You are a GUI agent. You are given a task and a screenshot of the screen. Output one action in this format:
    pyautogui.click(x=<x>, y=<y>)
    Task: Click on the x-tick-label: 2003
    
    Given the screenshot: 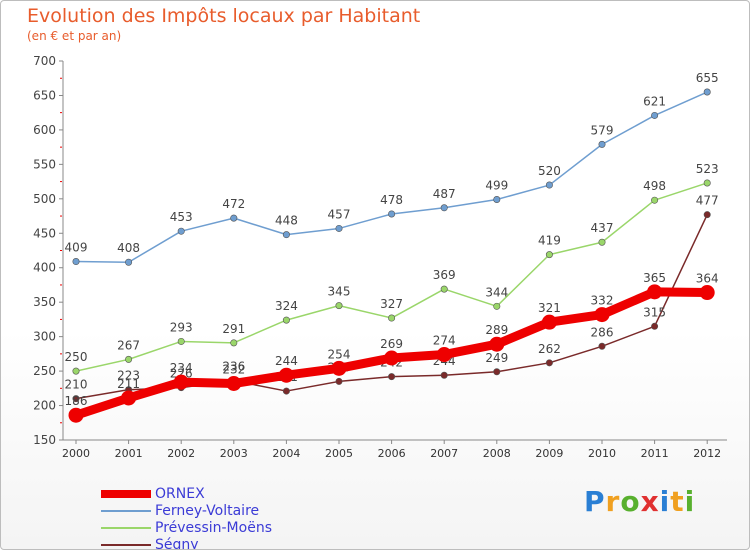 What is the action you would take?
    pyautogui.click(x=234, y=453)
    